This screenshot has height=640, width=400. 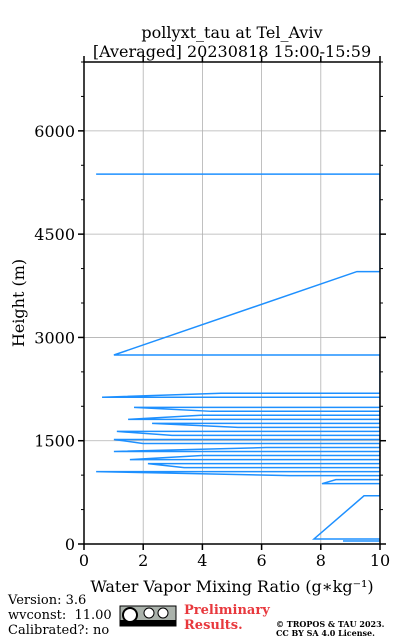 I want to click on x-tick-label: 6, so click(x=262, y=560).